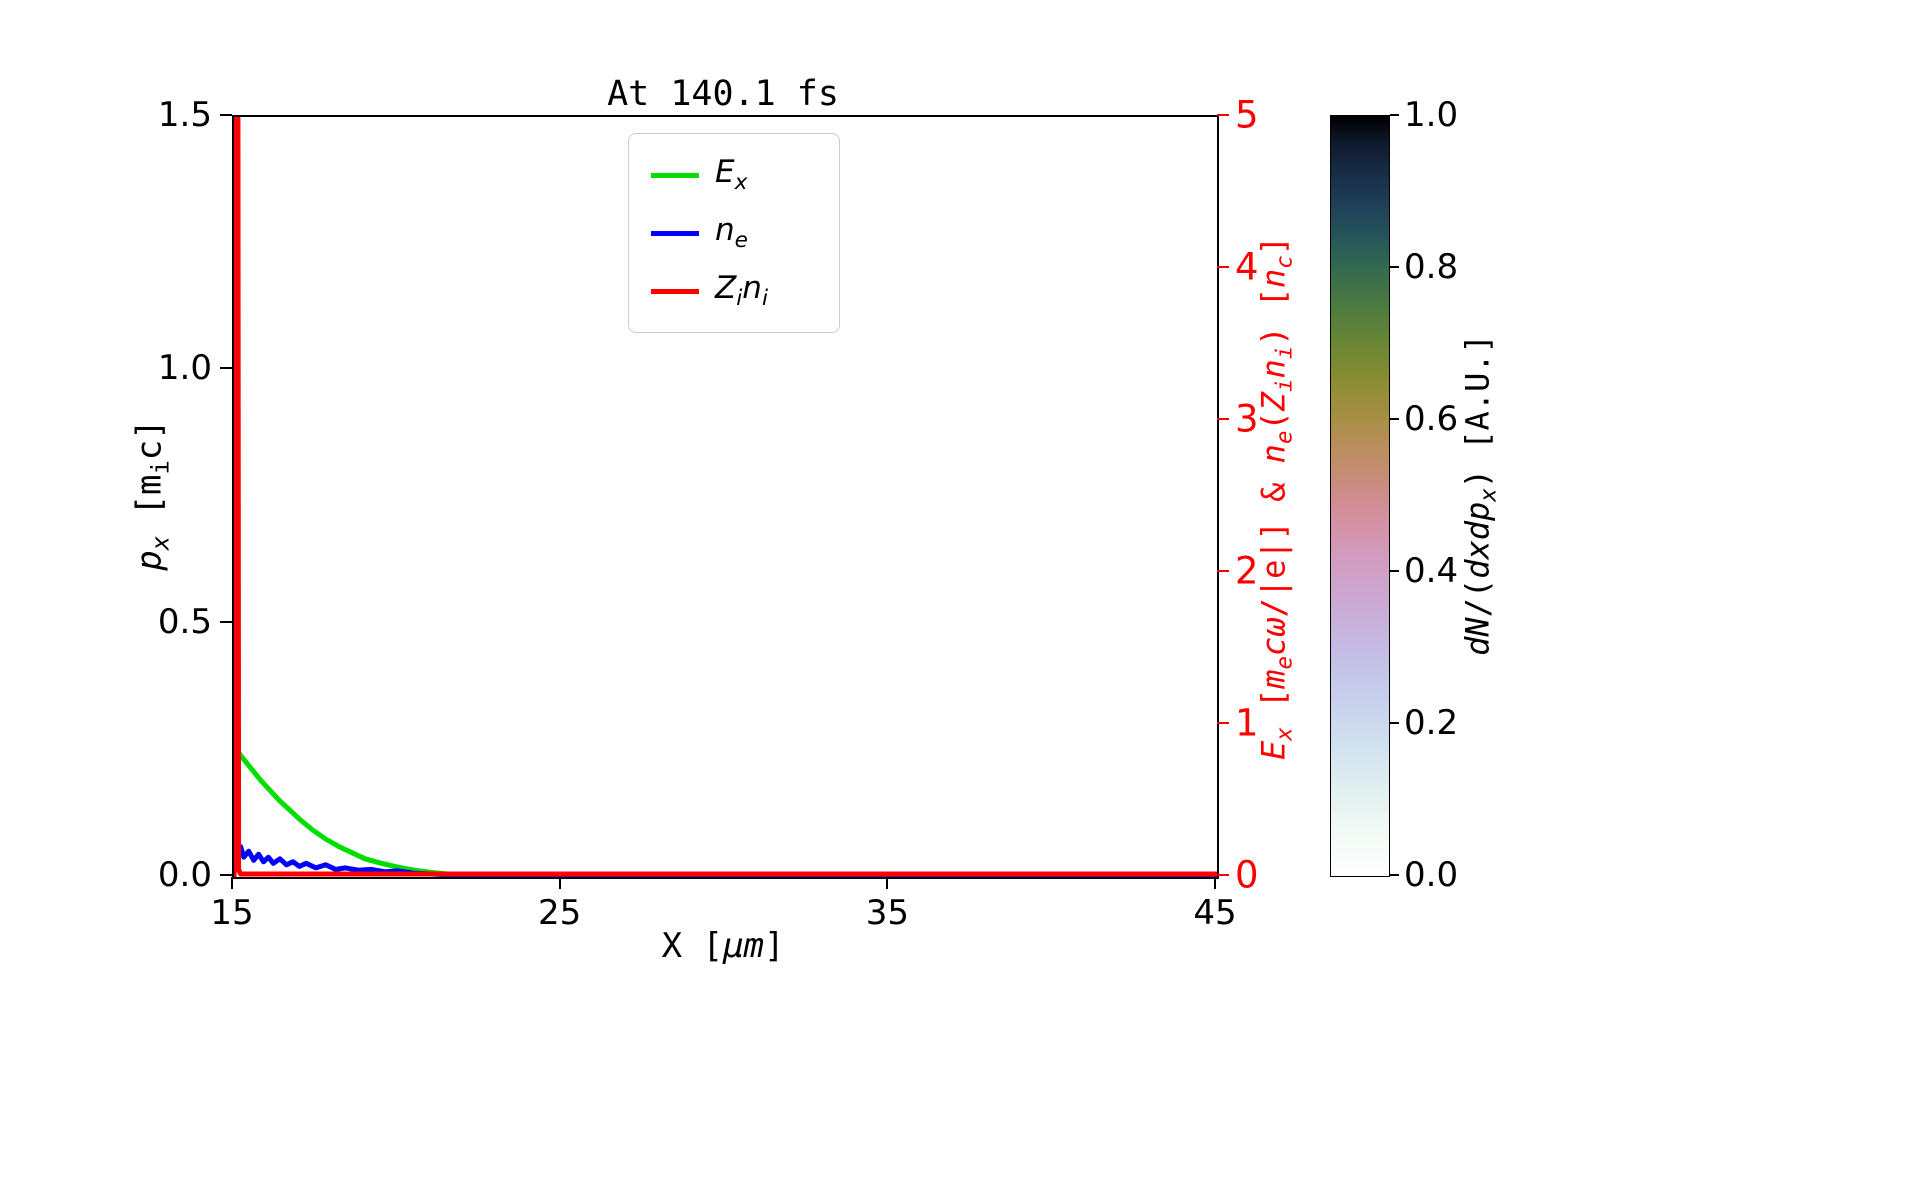 This screenshot has width=1920, height=1200. What do you see at coordinates (1431, 571) in the screenshot?
I see `colorbar-tick-label: 0.4` at bounding box center [1431, 571].